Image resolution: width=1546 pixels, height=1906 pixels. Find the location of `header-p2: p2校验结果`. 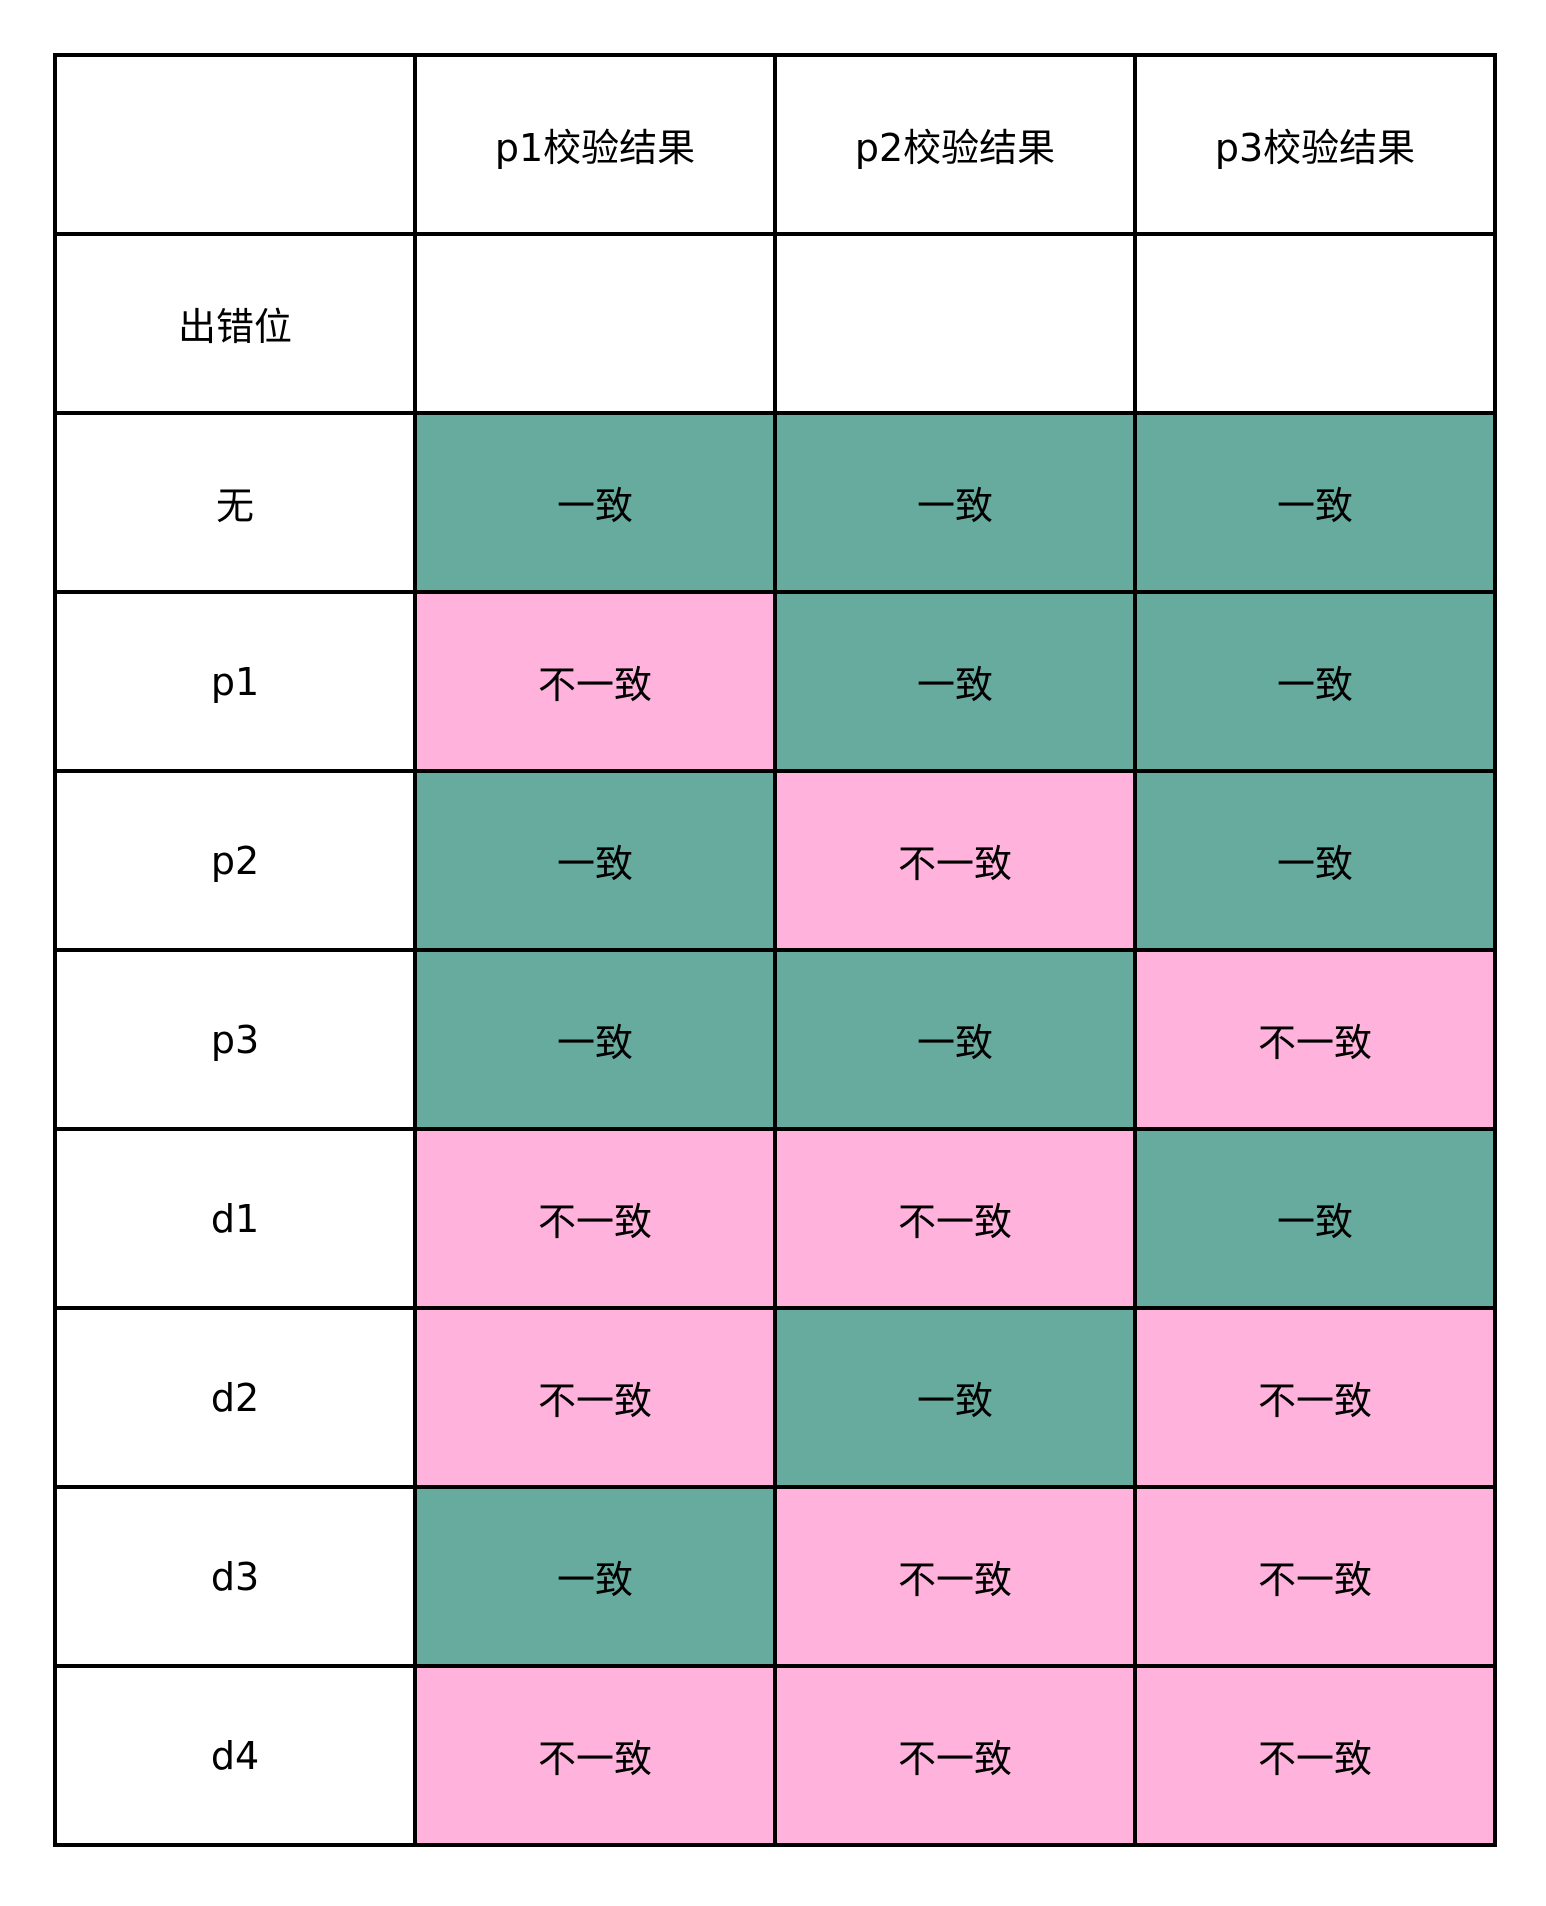

header-p2: p2校验结果 is located at coordinates (955, 144).